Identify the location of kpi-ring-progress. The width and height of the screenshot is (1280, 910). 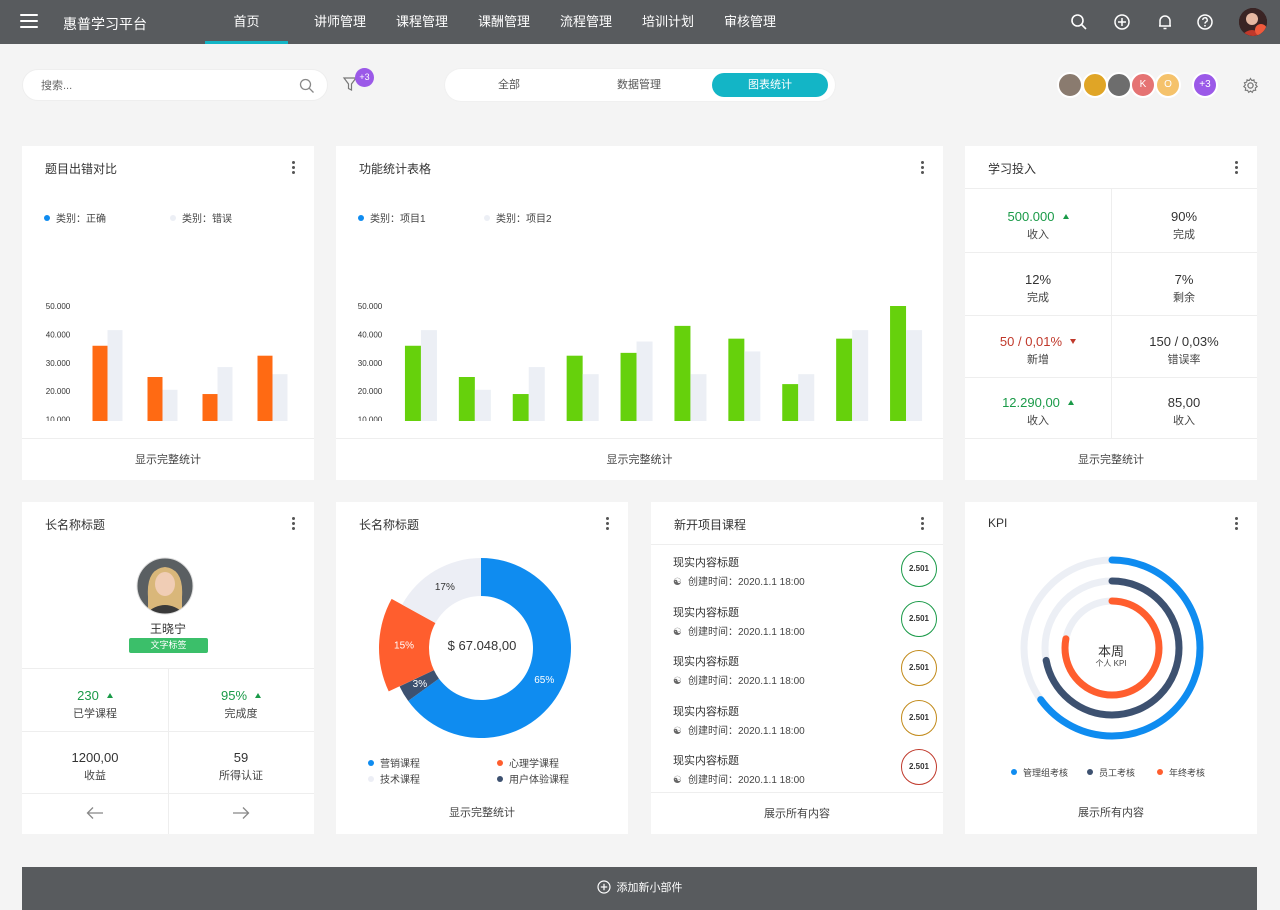
(1112, 648).